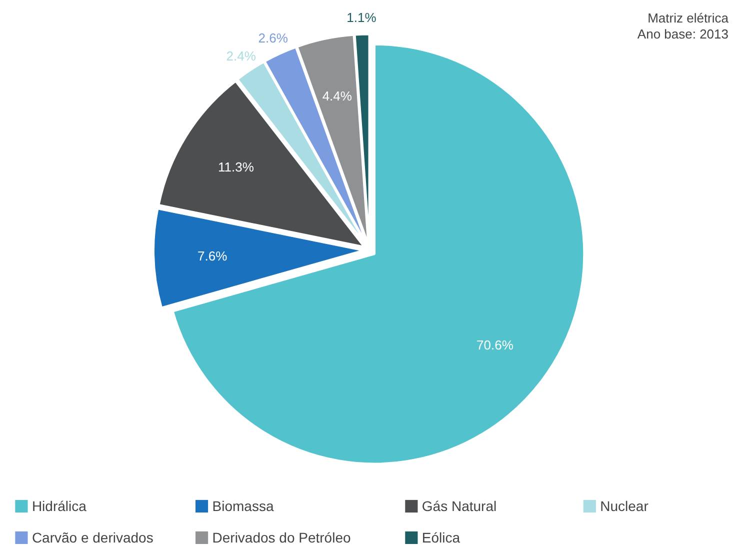 The image size is (738, 554). What do you see at coordinates (459, 506) in the screenshot?
I see `legend-label: Gás Natural` at bounding box center [459, 506].